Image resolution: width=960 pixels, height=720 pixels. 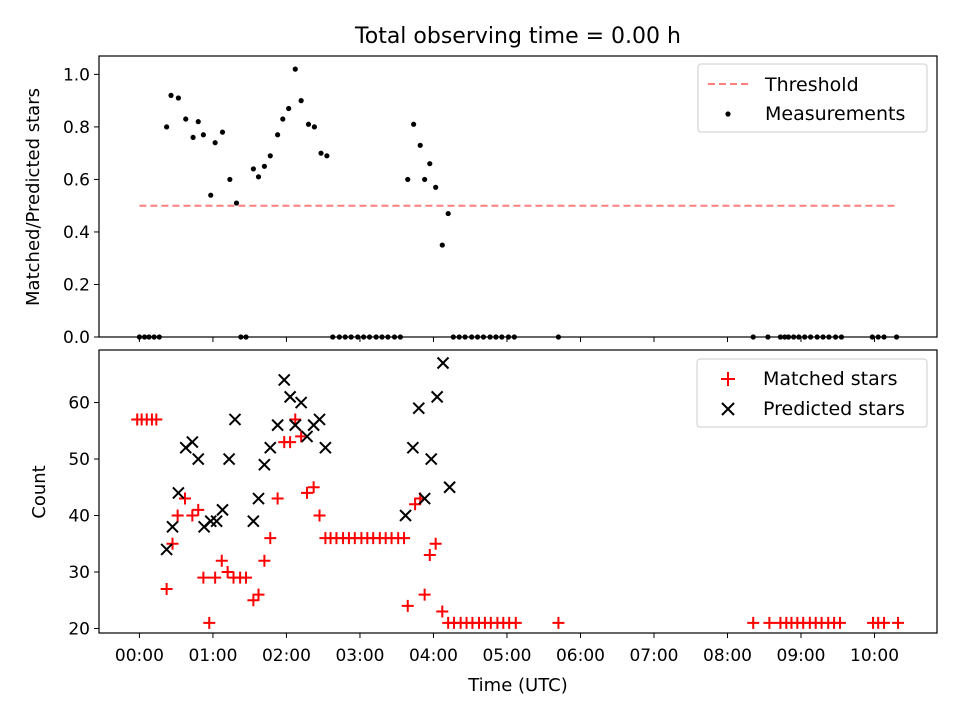 I want to click on bottom-y-ticks: 20 30 40 50 60, so click(x=83, y=516).